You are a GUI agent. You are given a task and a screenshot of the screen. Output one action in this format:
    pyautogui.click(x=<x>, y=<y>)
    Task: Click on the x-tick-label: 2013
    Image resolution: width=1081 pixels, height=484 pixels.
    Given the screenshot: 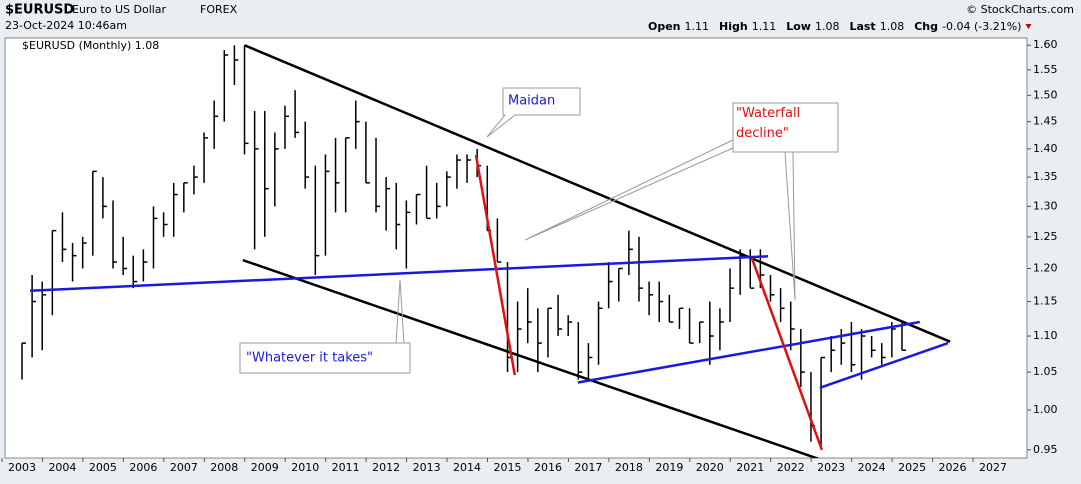 What is the action you would take?
    pyautogui.click(x=427, y=467)
    